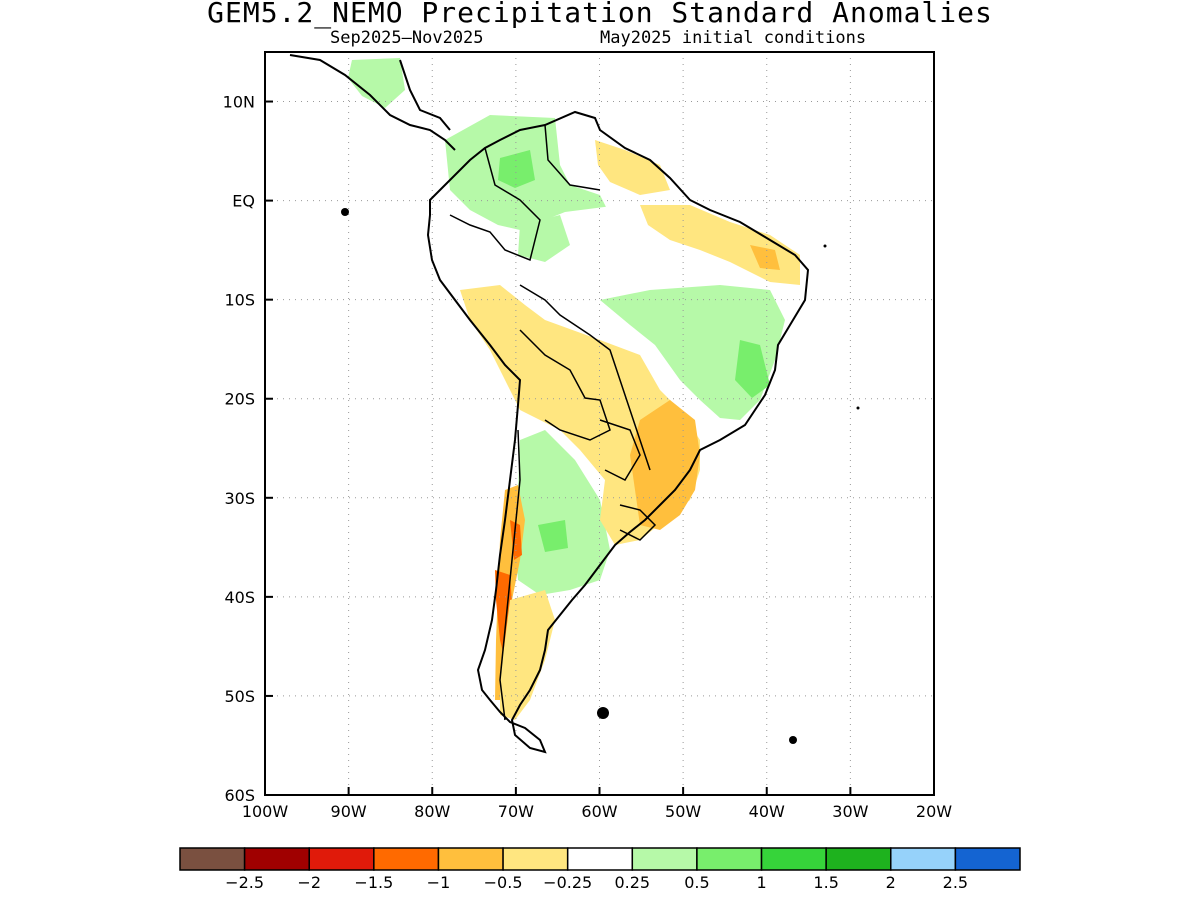  Describe the element at coordinates (620, 450) in the screenshot. I see `border-paraguay` at that location.